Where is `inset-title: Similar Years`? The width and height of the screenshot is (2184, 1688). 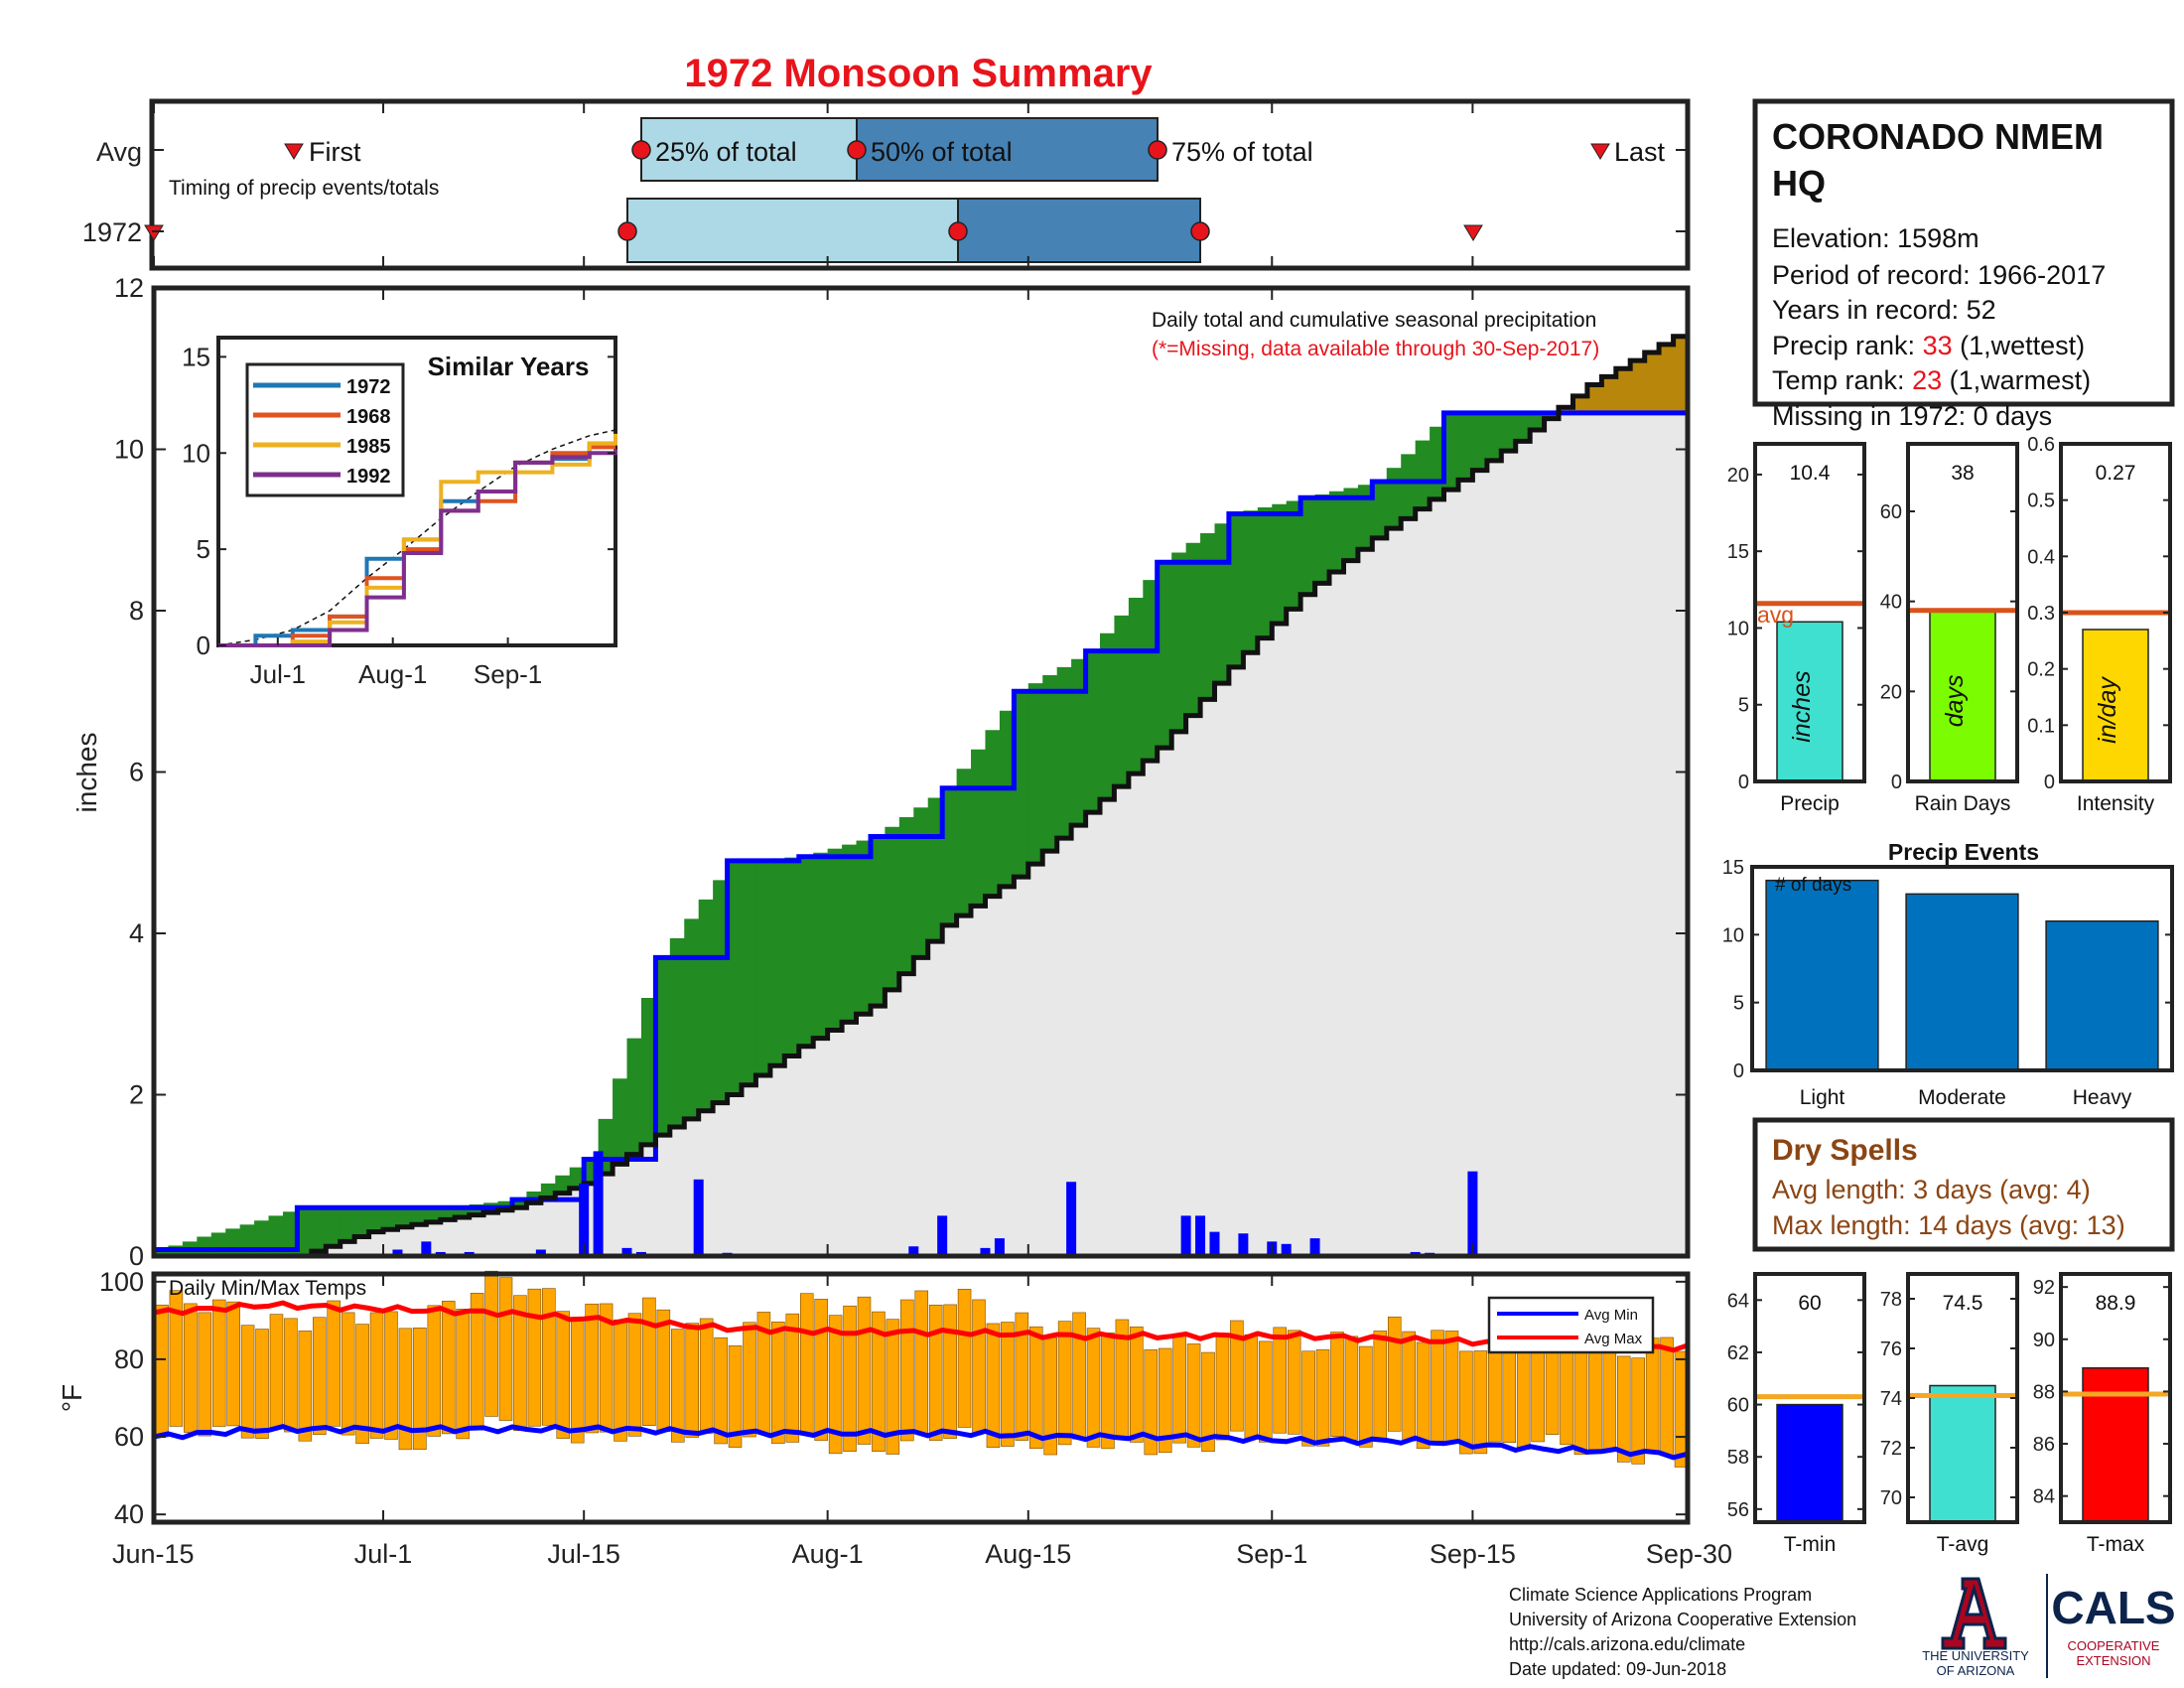 inset-title: Similar Years is located at coordinates (509, 366).